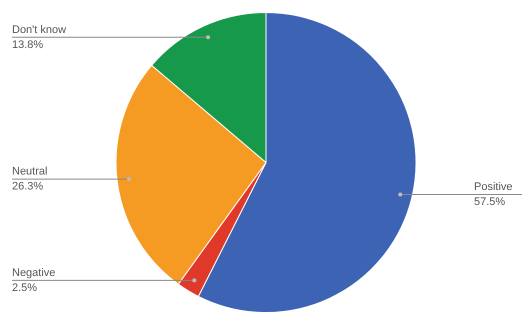 This screenshot has width=532, height=325. What do you see at coordinates (39, 30) in the screenshot?
I see `slice-label: Don't know` at bounding box center [39, 30].